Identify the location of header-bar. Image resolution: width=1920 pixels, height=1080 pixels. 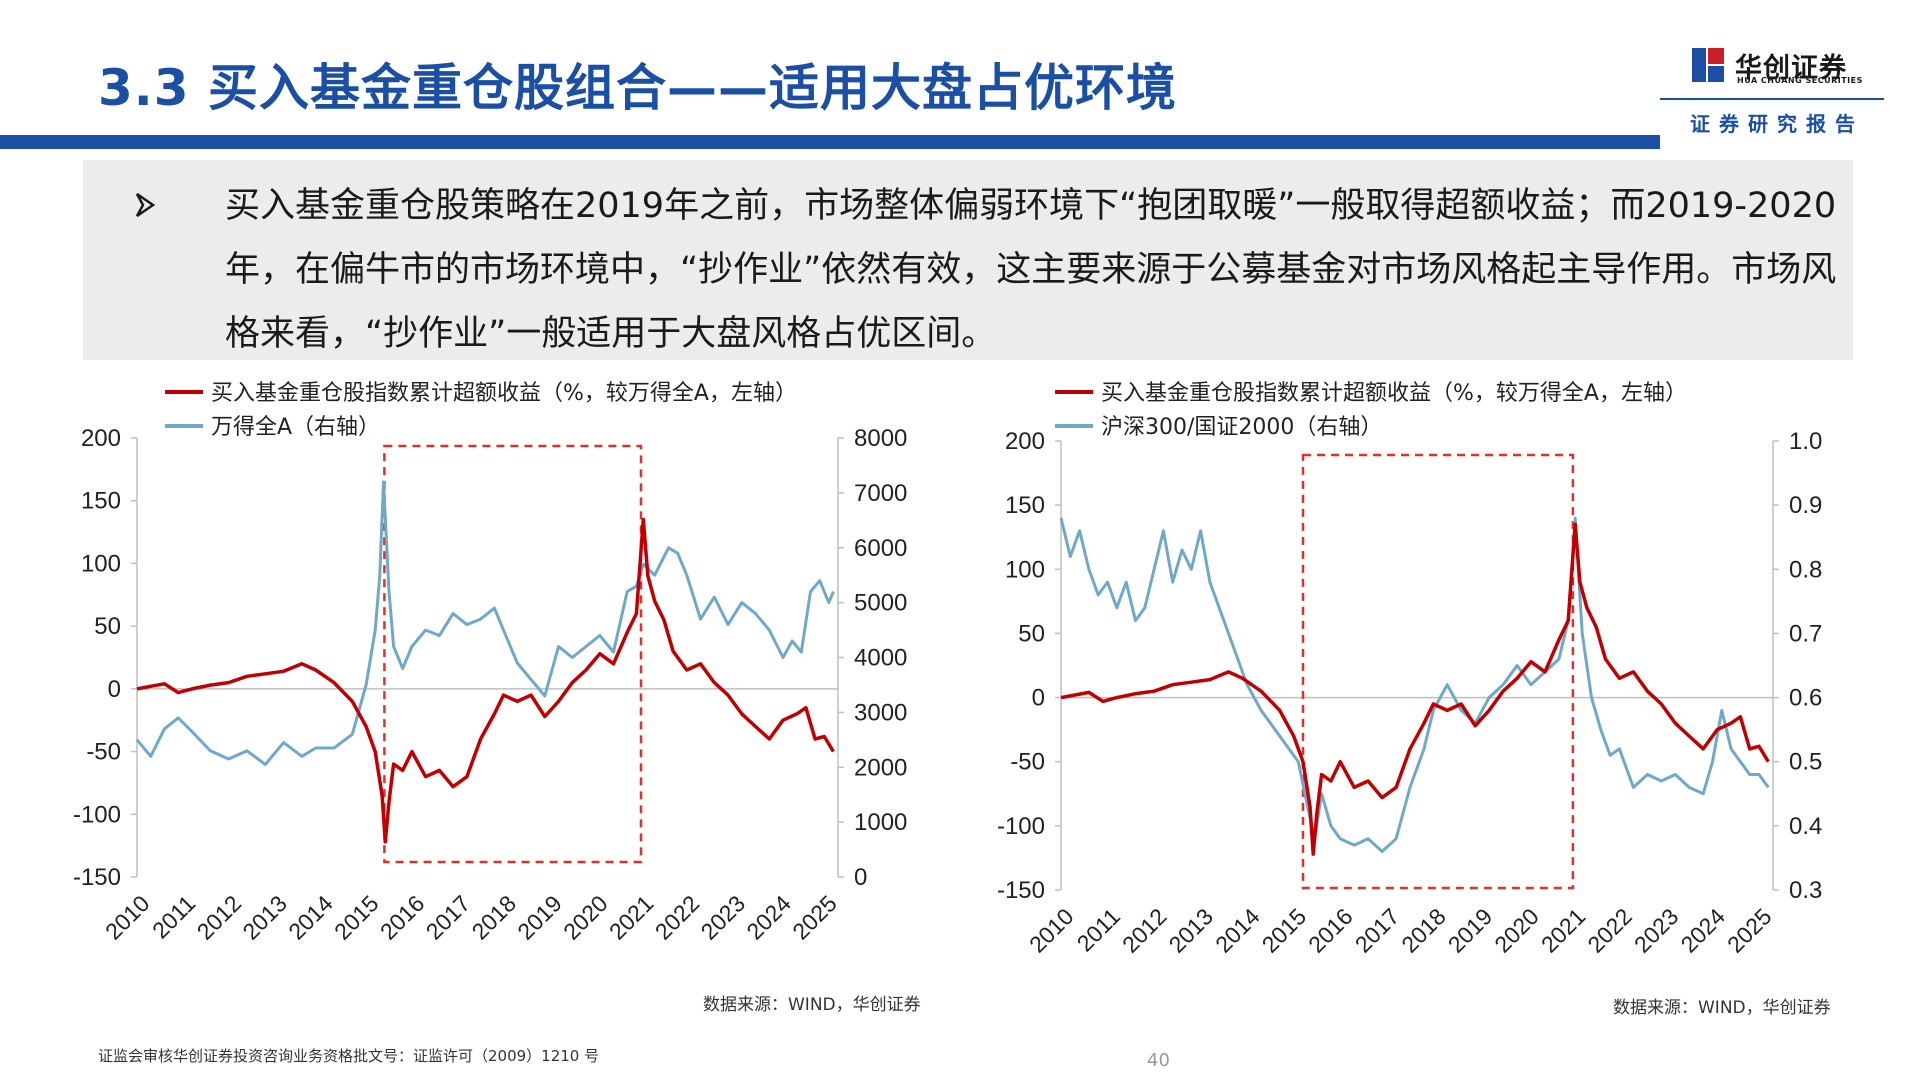
(830, 142).